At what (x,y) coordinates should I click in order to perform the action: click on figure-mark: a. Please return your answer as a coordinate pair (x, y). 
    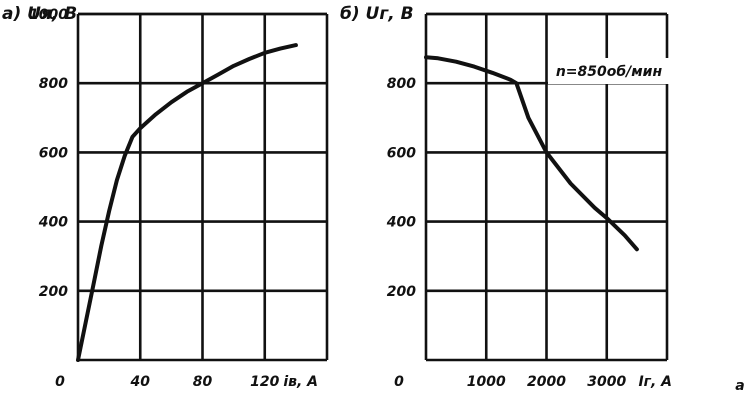
    Looking at the image, I should click on (739, 386).